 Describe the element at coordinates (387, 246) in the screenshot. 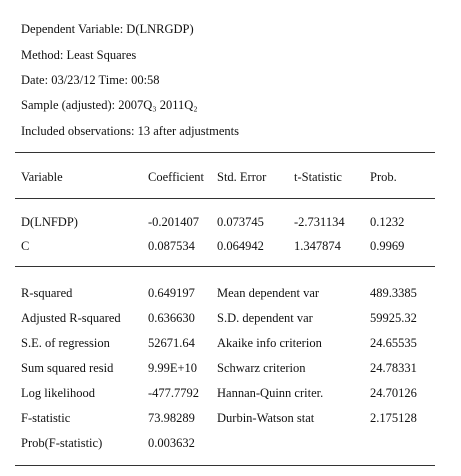

I see `table-cell: 0.9969` at that location.